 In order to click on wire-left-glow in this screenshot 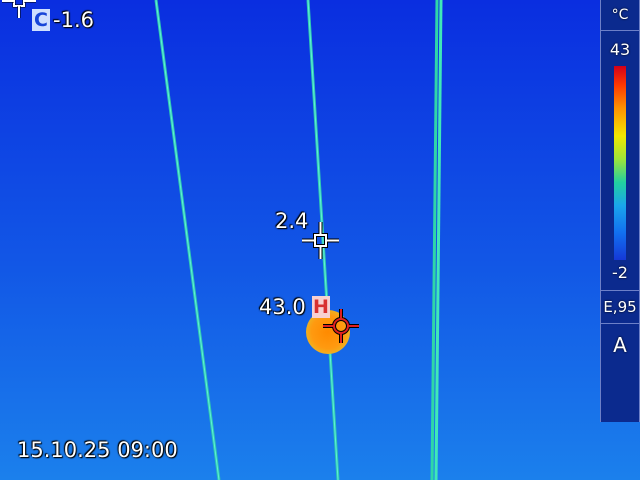, I will do `click(187, 240)`.